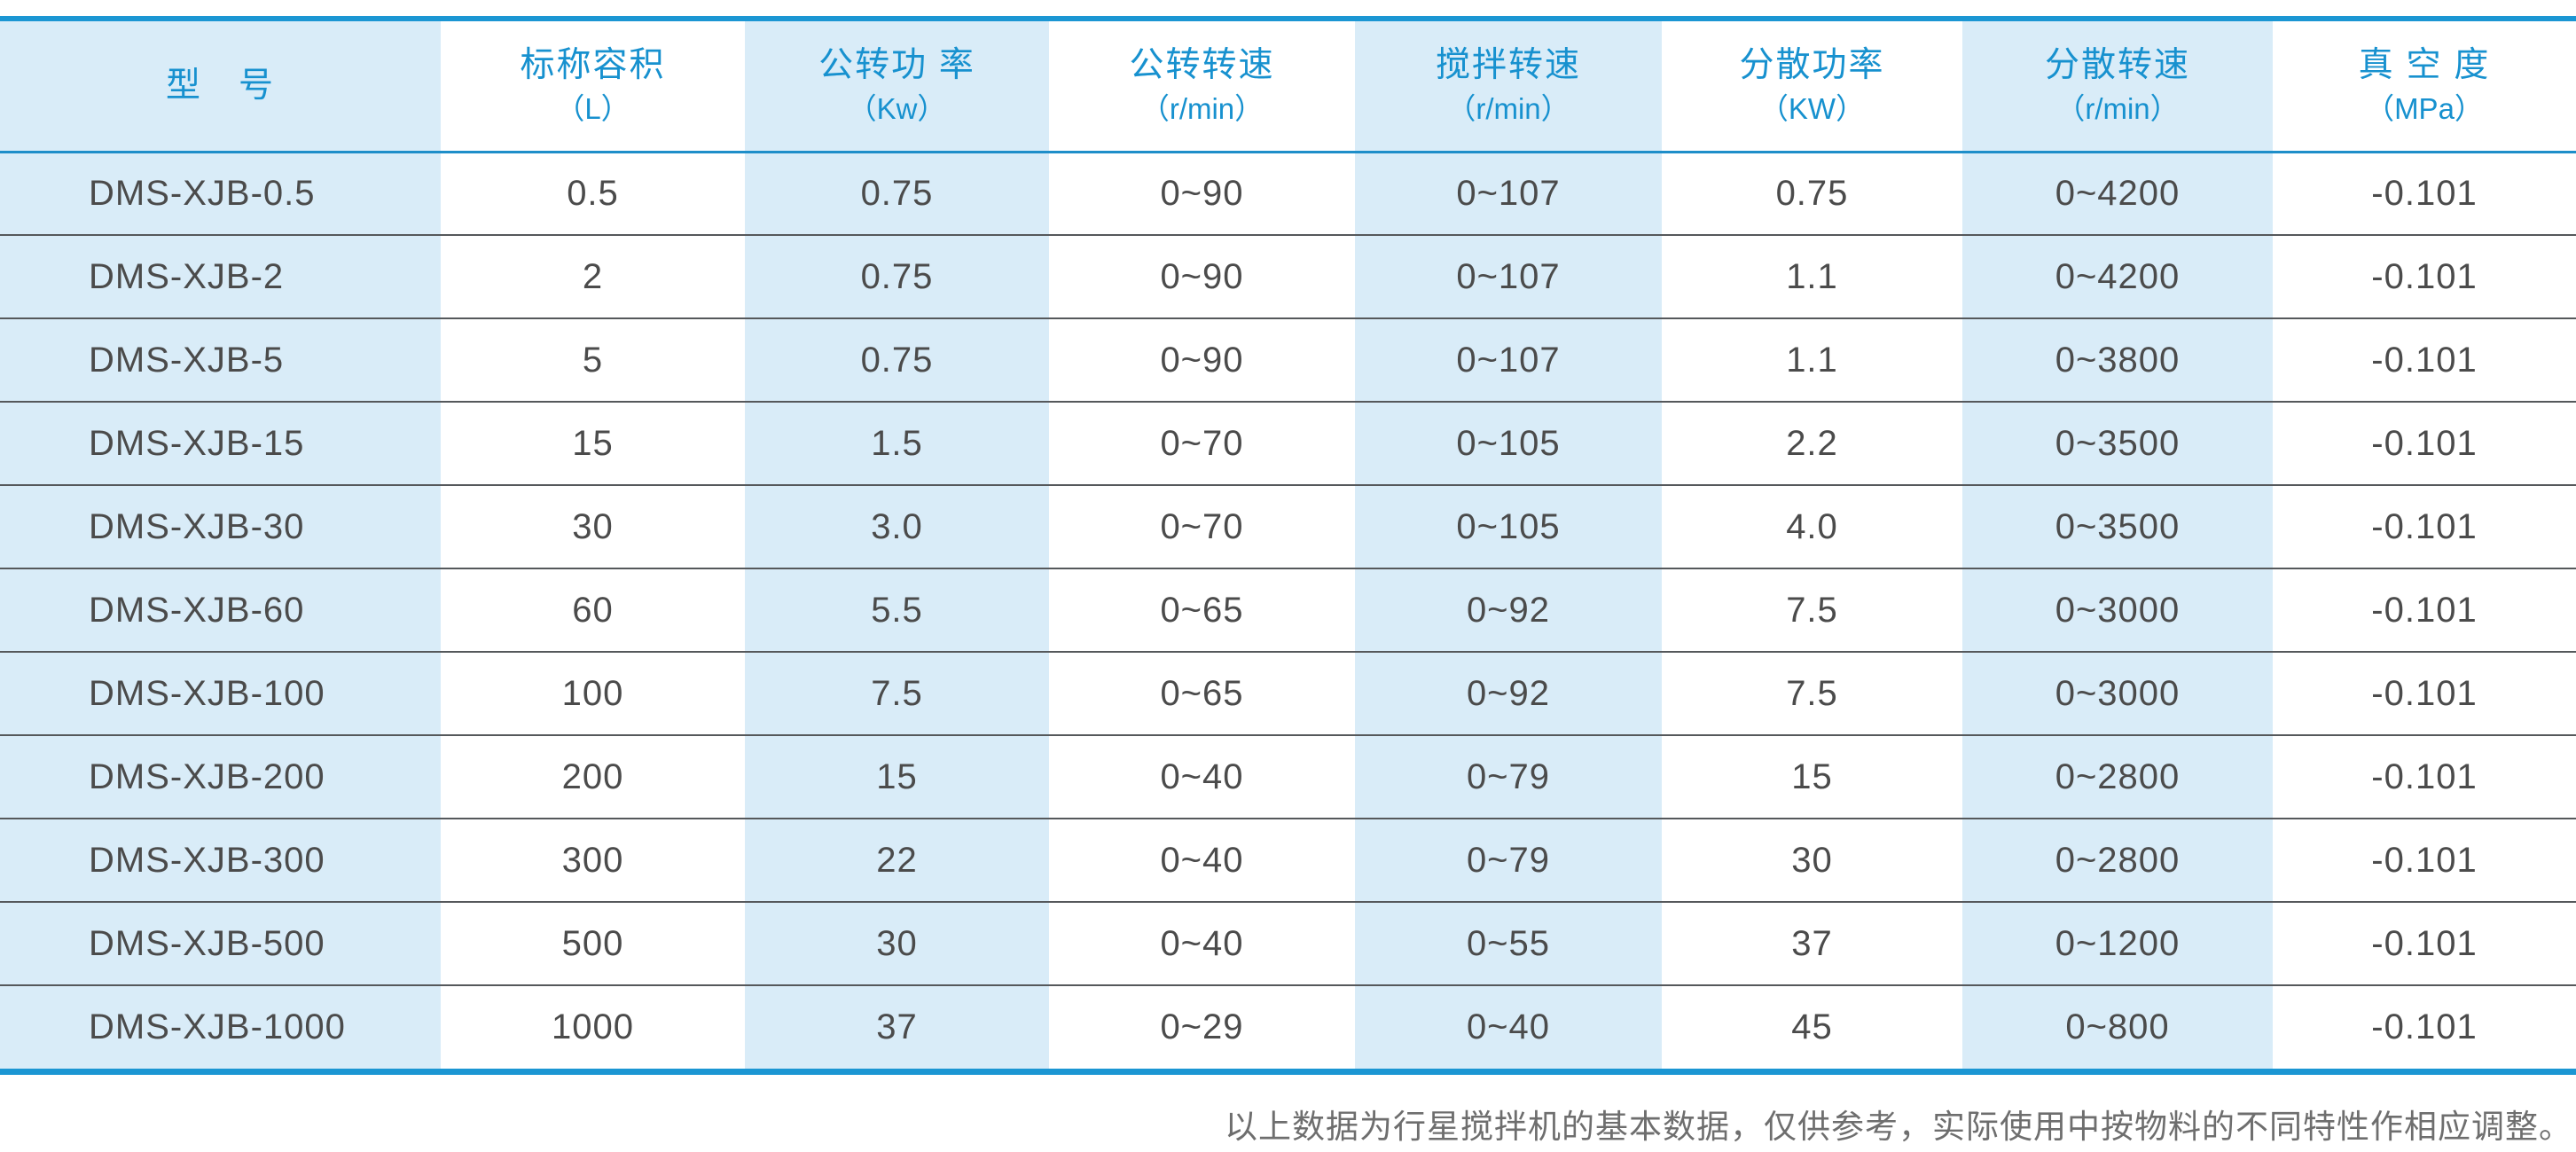 The height and width of the screenshot is (1152, 2576). What do you see at coordinates (1508, 444) in the screenshot?
I see `cell-value: 0~105` at bounding box center [1508, 444].